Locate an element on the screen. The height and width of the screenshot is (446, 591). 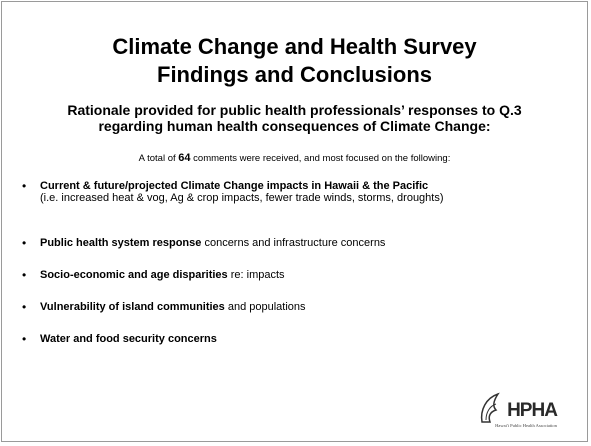
title-line: Climate Change and Health Survey is located at coordinates (294, 46).